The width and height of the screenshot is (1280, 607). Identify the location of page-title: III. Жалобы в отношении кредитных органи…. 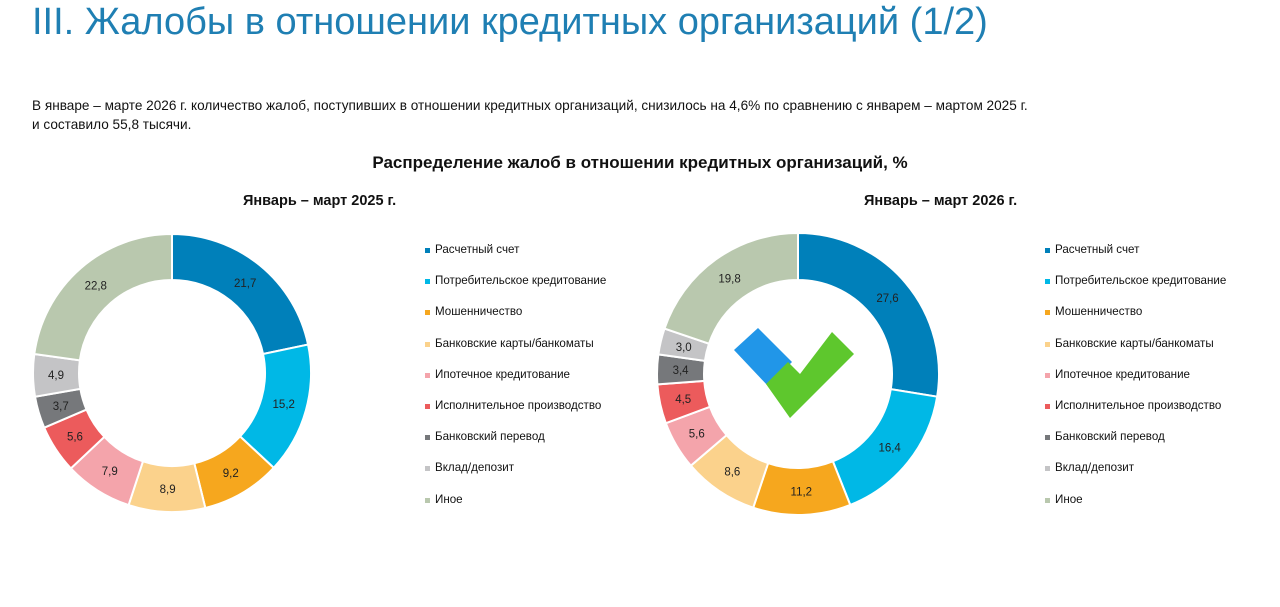
(510, 22).